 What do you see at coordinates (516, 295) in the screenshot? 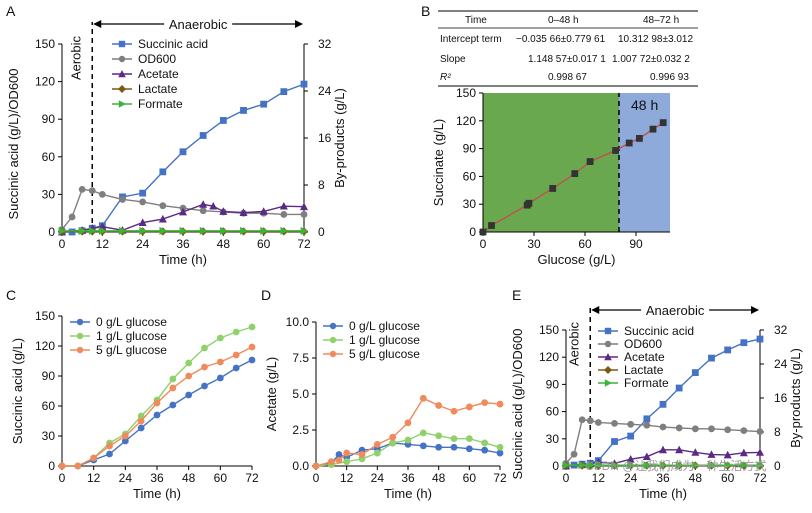
I see `panel-letter-e: E` at bounding box center [516, 295].